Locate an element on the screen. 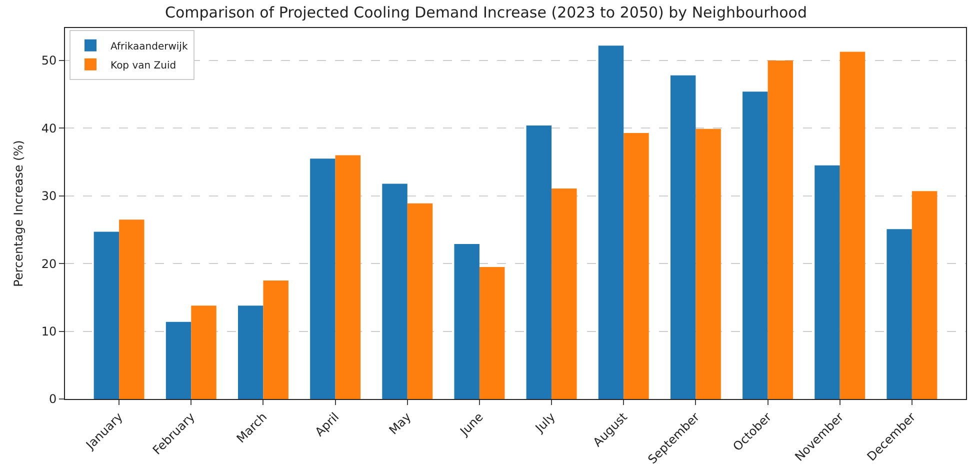 The width and height of the screenshot is (972, 472). y-tick-label: 20 is located at coordinates (49, 263).